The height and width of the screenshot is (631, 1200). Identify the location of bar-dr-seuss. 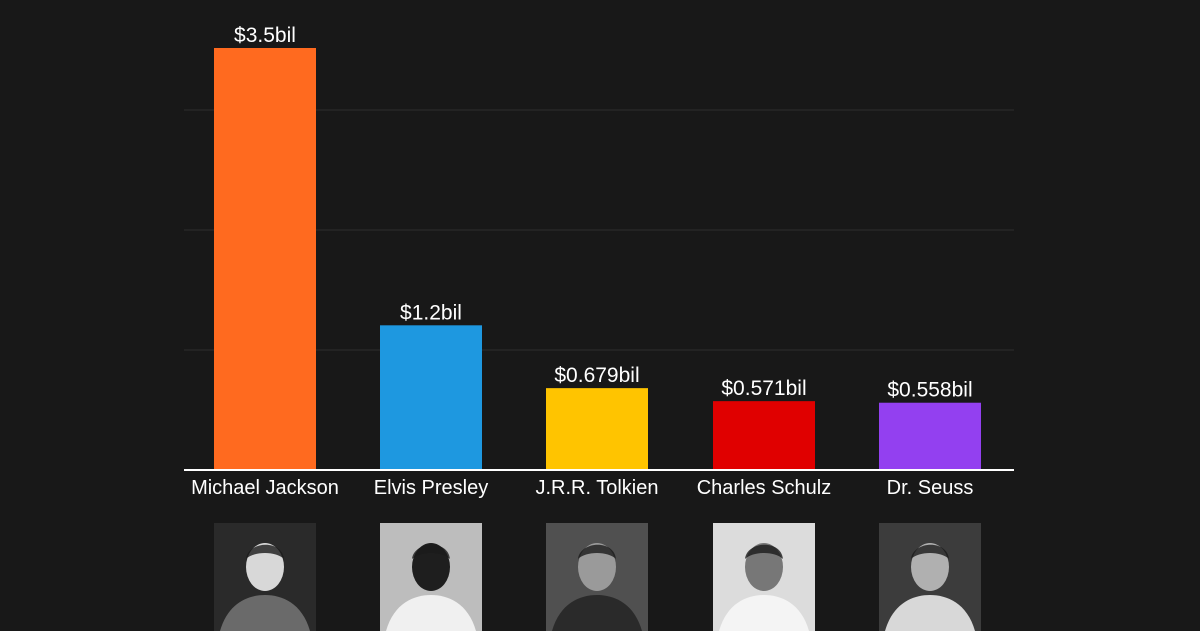
(930, 436).